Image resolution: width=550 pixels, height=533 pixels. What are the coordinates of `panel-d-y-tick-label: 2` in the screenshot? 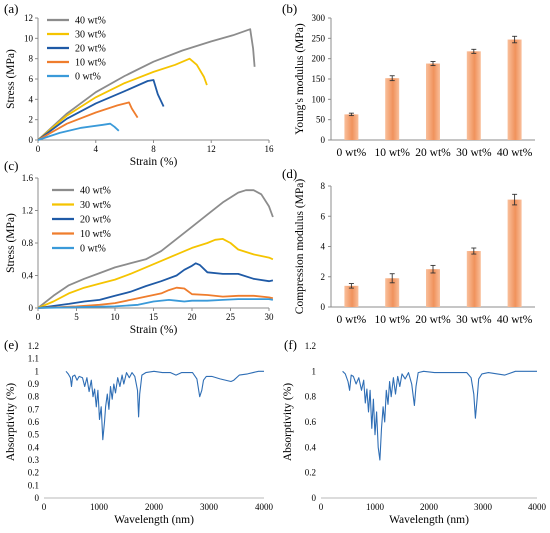 It's located at (323, 277).